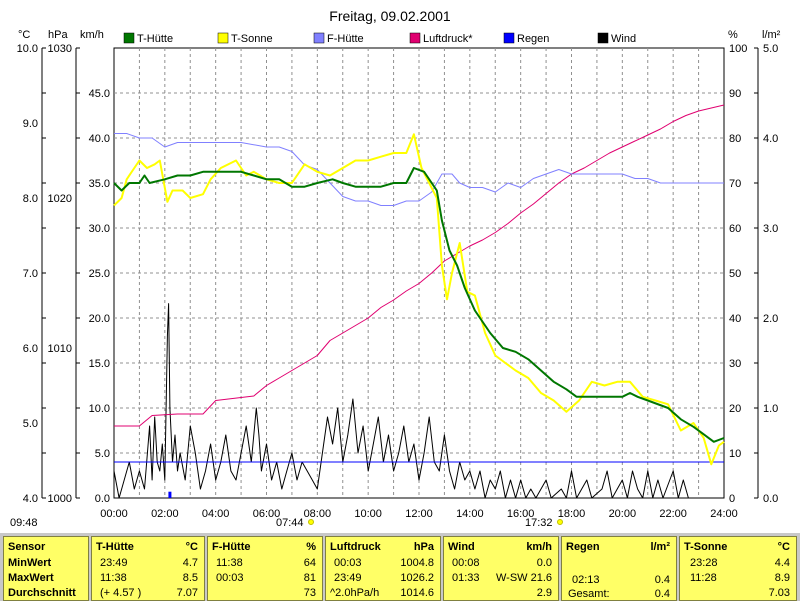  Describe the element at coordinates (770, 499) in the screenshot. I see `rain-tick-label: 0.0` at that location.